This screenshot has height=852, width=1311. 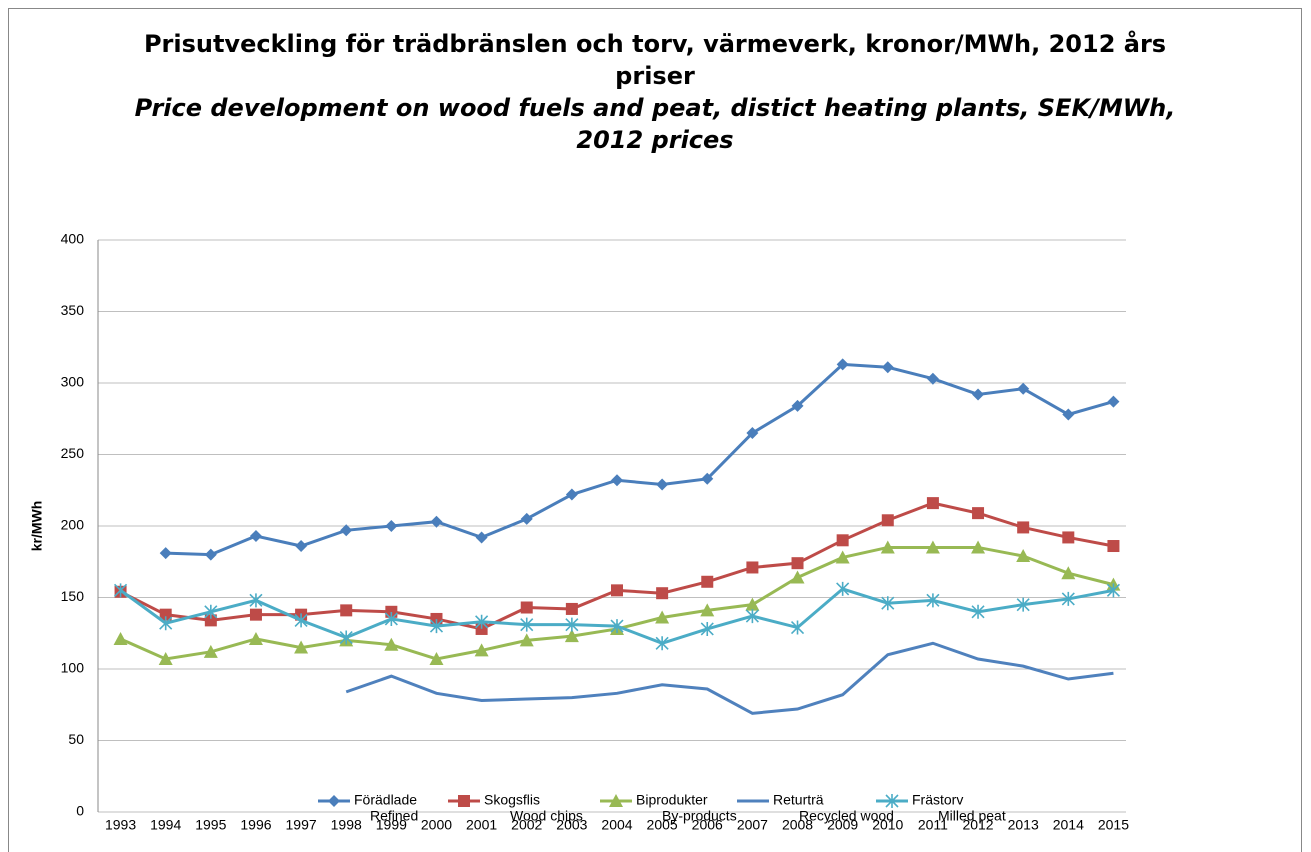 I want to click on x-tick-label: 1995, so click(x=210, y=825).